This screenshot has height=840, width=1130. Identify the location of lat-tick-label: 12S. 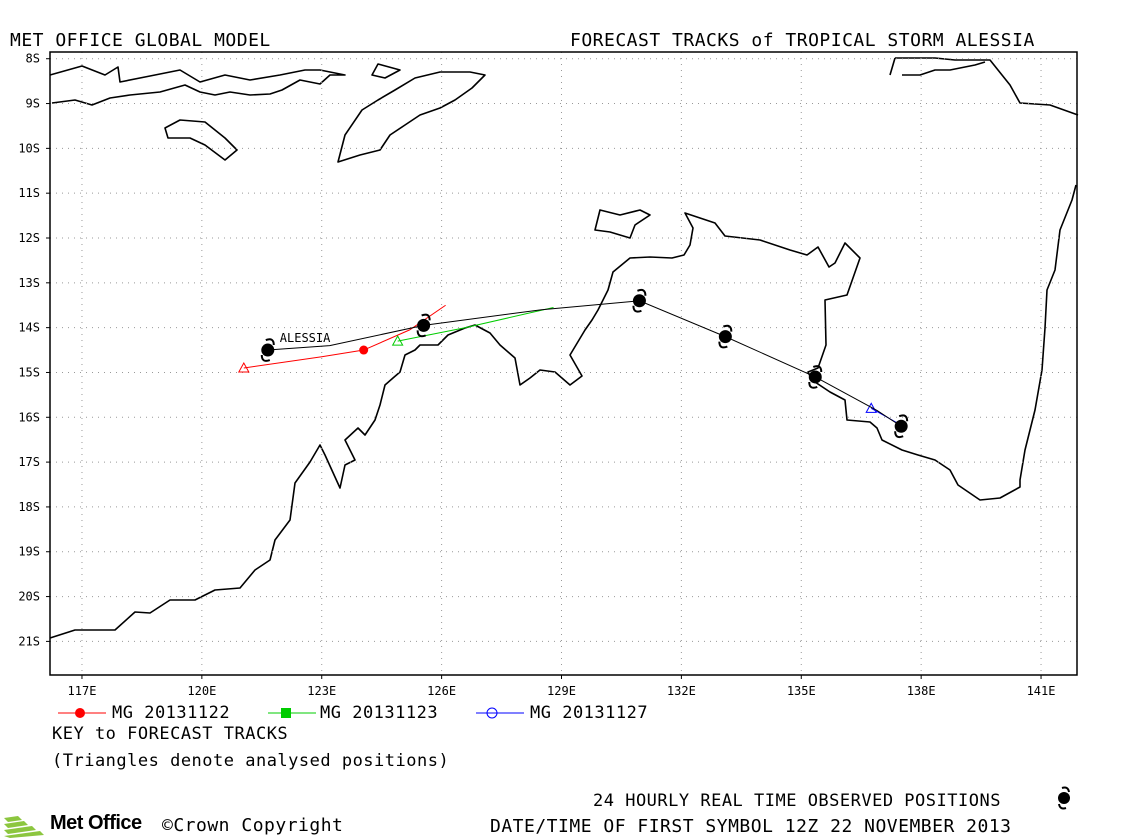
(29, 238).